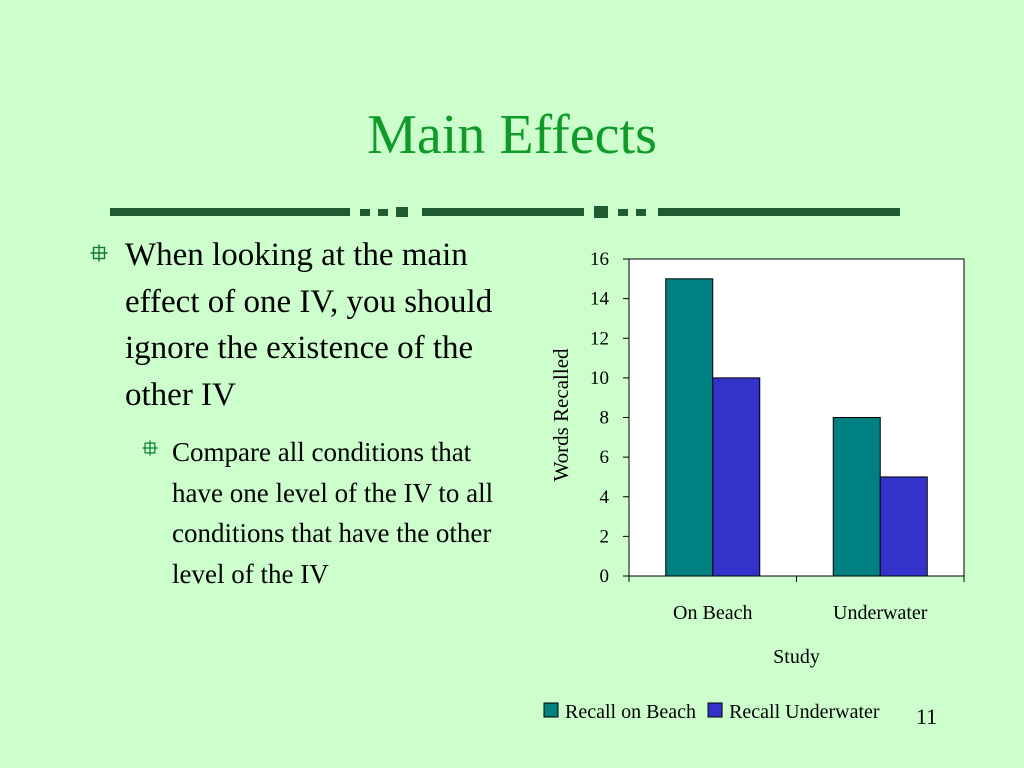 The image size is (1024, 768). Describe the element at coordinates (599, 378) in the screenshot. I see `y-tick-label: 10` at that location.